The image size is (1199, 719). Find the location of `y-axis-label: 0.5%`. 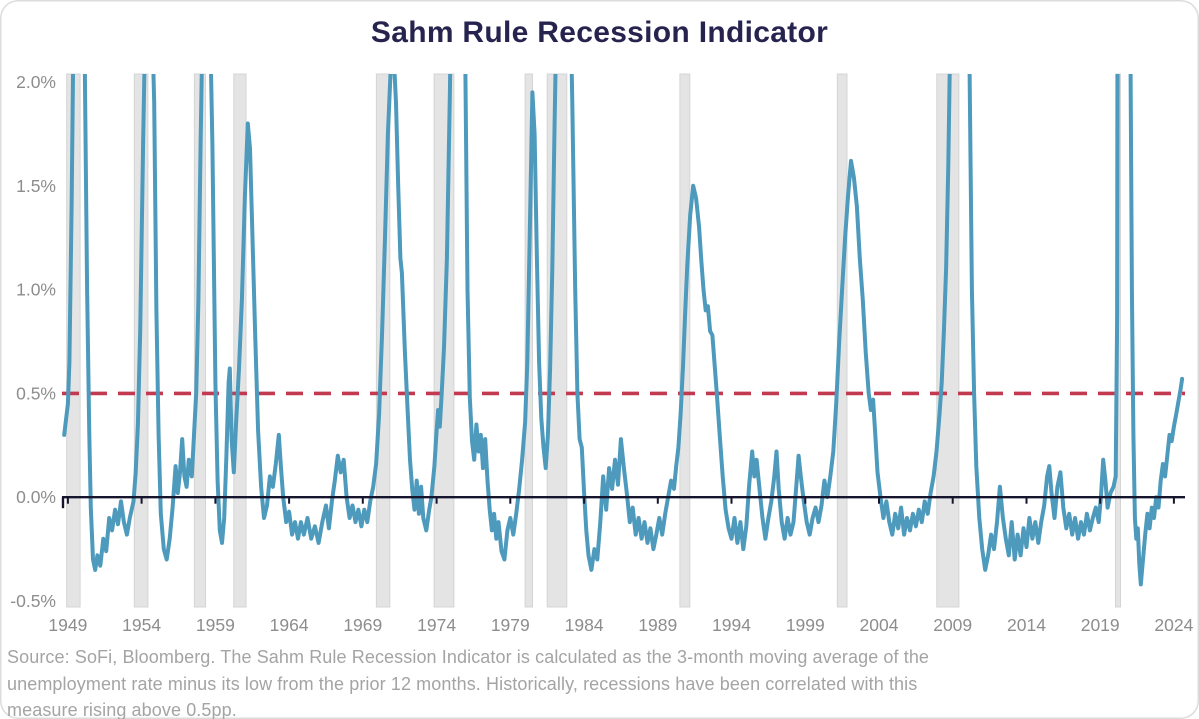

y-axis-label: 0.5% is located at coordinates (36, 393).